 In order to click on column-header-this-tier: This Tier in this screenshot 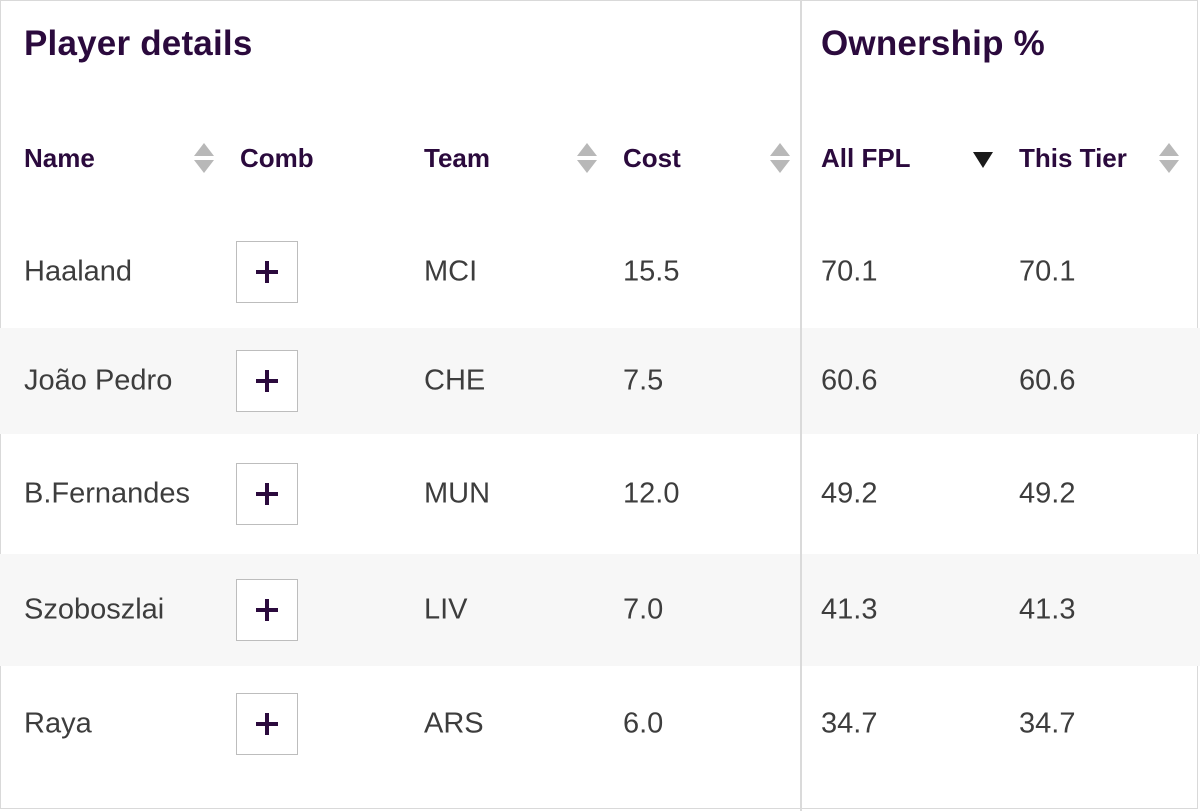, I will do `click(1073, 158)`.